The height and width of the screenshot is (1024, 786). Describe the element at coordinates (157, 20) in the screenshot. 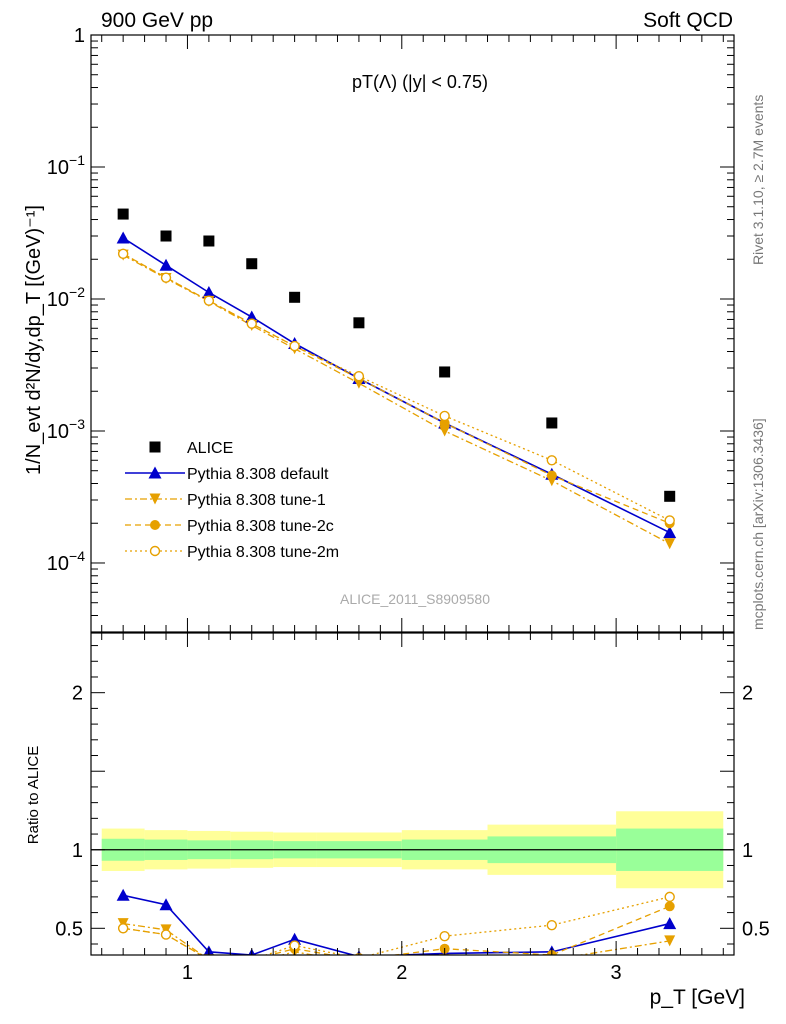

I see `header-left: 900 GeV pp` at that location.